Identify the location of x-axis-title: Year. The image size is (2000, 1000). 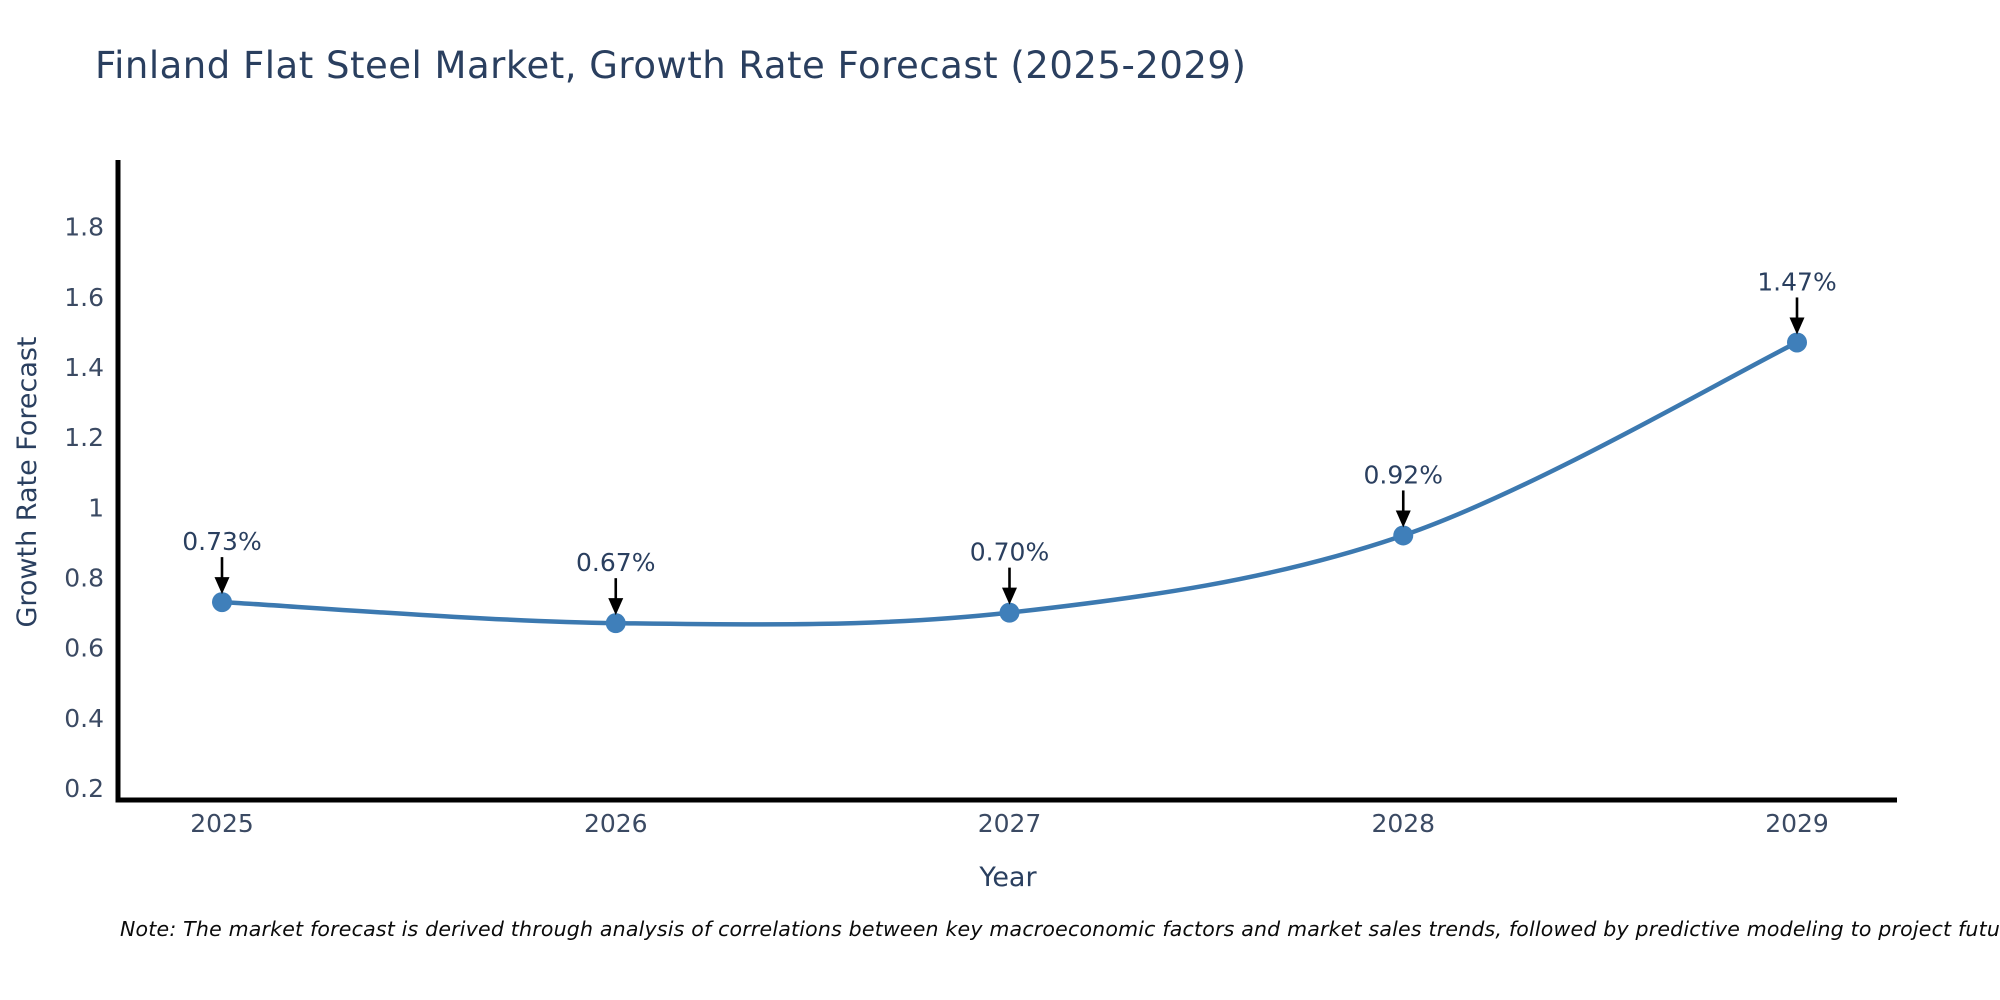
(1007, 877).